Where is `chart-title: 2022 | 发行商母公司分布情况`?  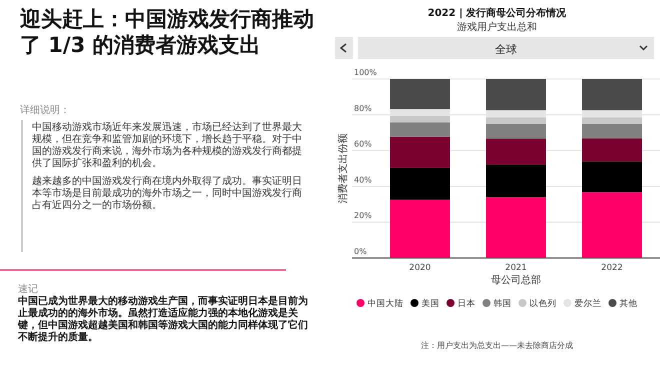 chart-title: 2022 | 发行商母公司分布情况 is located at coordinates (498, 13).